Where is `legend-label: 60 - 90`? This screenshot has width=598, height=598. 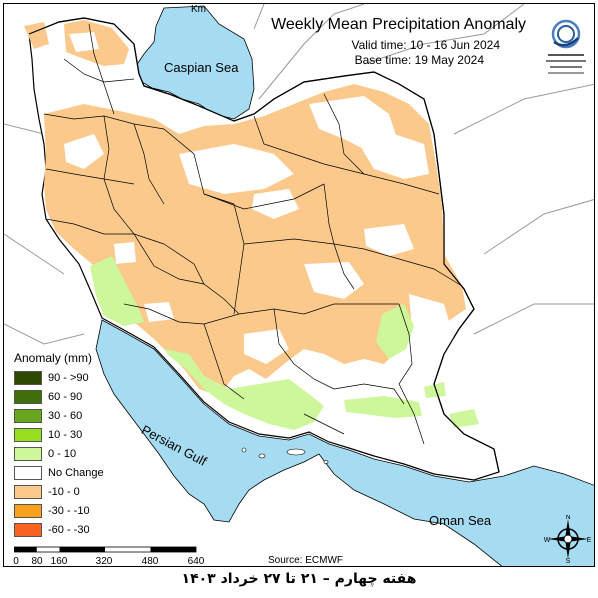 legend-label: 60 - 90 is located at coordinates (65, 396).